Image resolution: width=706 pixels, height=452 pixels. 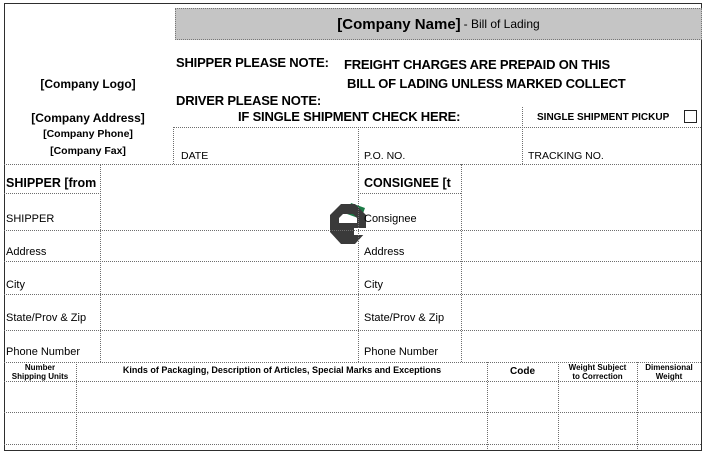 I want to click on company-logo-placeholder: [Company Logo], so click(x=88, y=84).